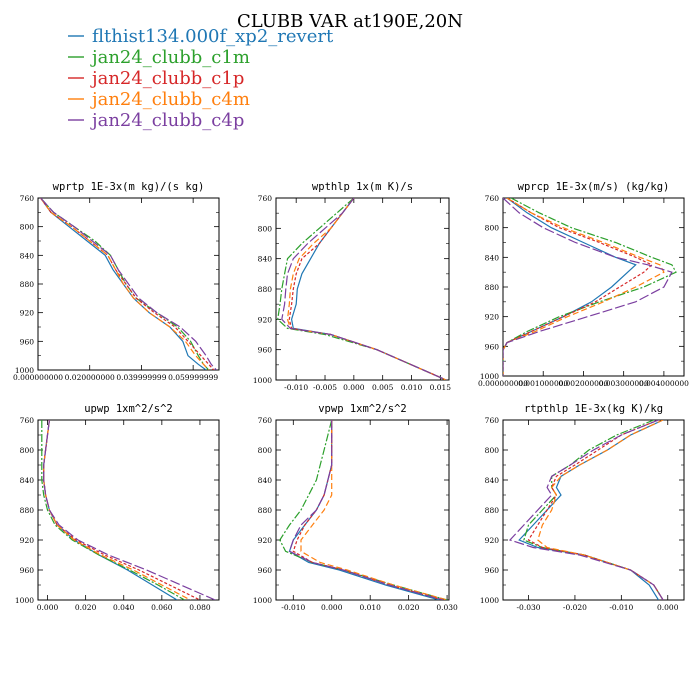 The image size is (700, 700). What do you see at coordinates (124, 607) in the screenshot?
I see `x-tick-label: 0.040` at bounding box center [124, 607].